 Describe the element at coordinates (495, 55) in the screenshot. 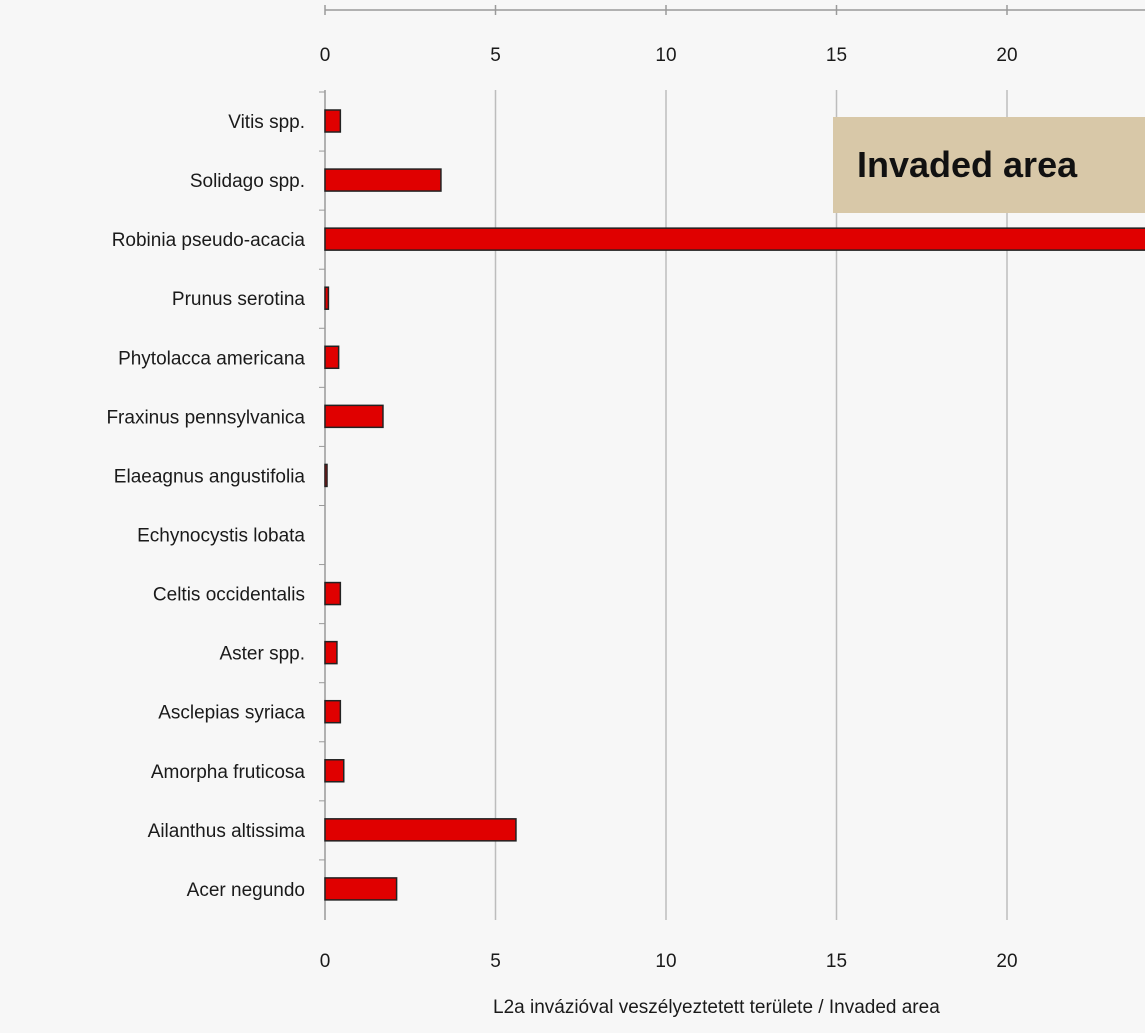

I see `top-tick-label-5: 5` at that location.